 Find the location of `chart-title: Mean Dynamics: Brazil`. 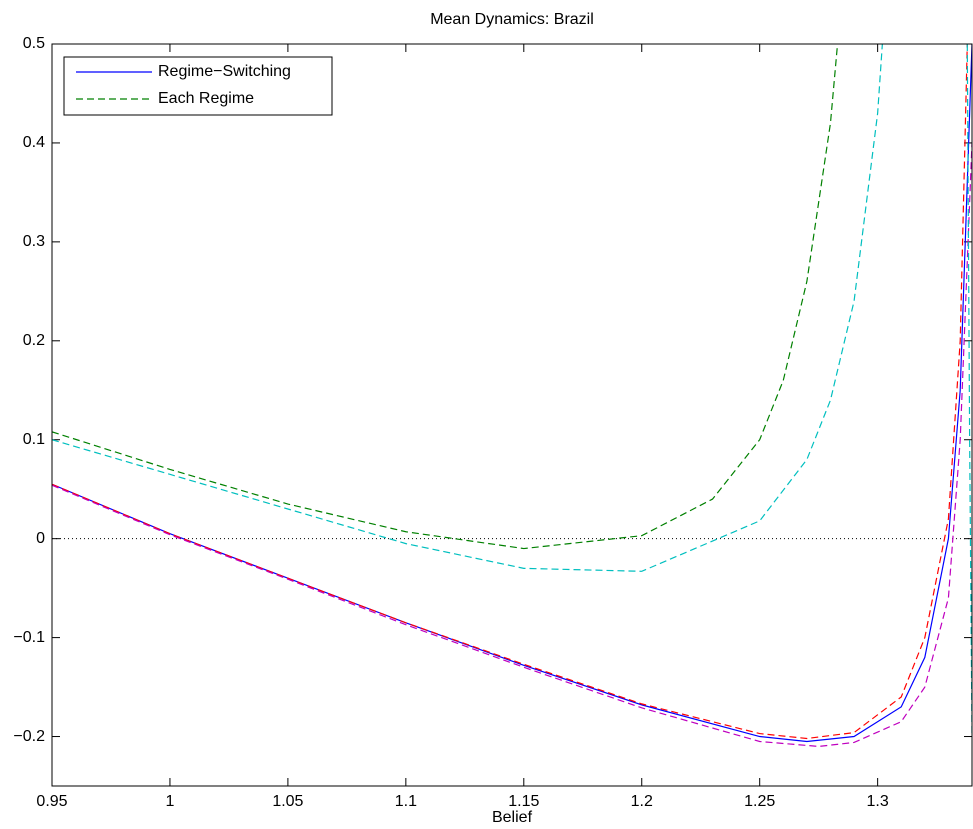

chart-title: Mean Dynamics: Brazil is located at coordinates (512, 19).